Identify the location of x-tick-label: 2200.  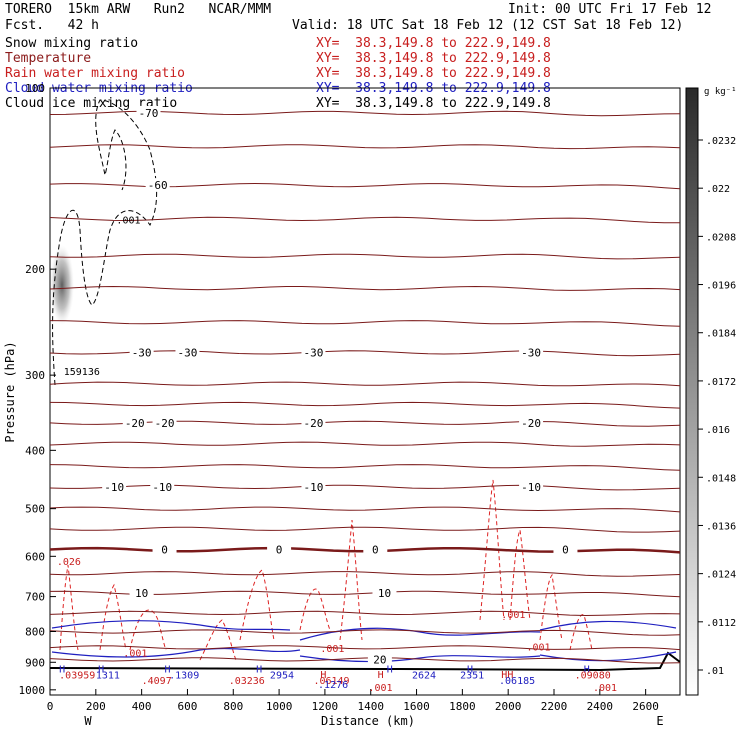
(554, 706).